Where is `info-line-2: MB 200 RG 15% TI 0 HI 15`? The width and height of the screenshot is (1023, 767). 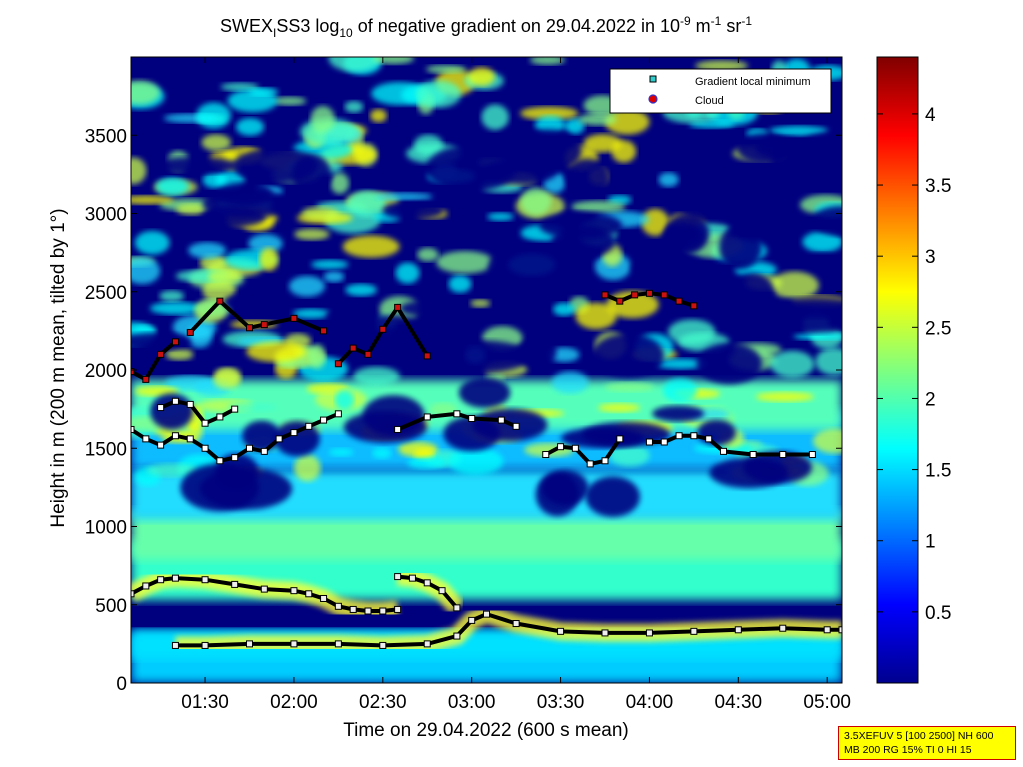
info-line-2: MB 200 RG 15% TI 0 HI 15 is located at coordinates (908, 750).